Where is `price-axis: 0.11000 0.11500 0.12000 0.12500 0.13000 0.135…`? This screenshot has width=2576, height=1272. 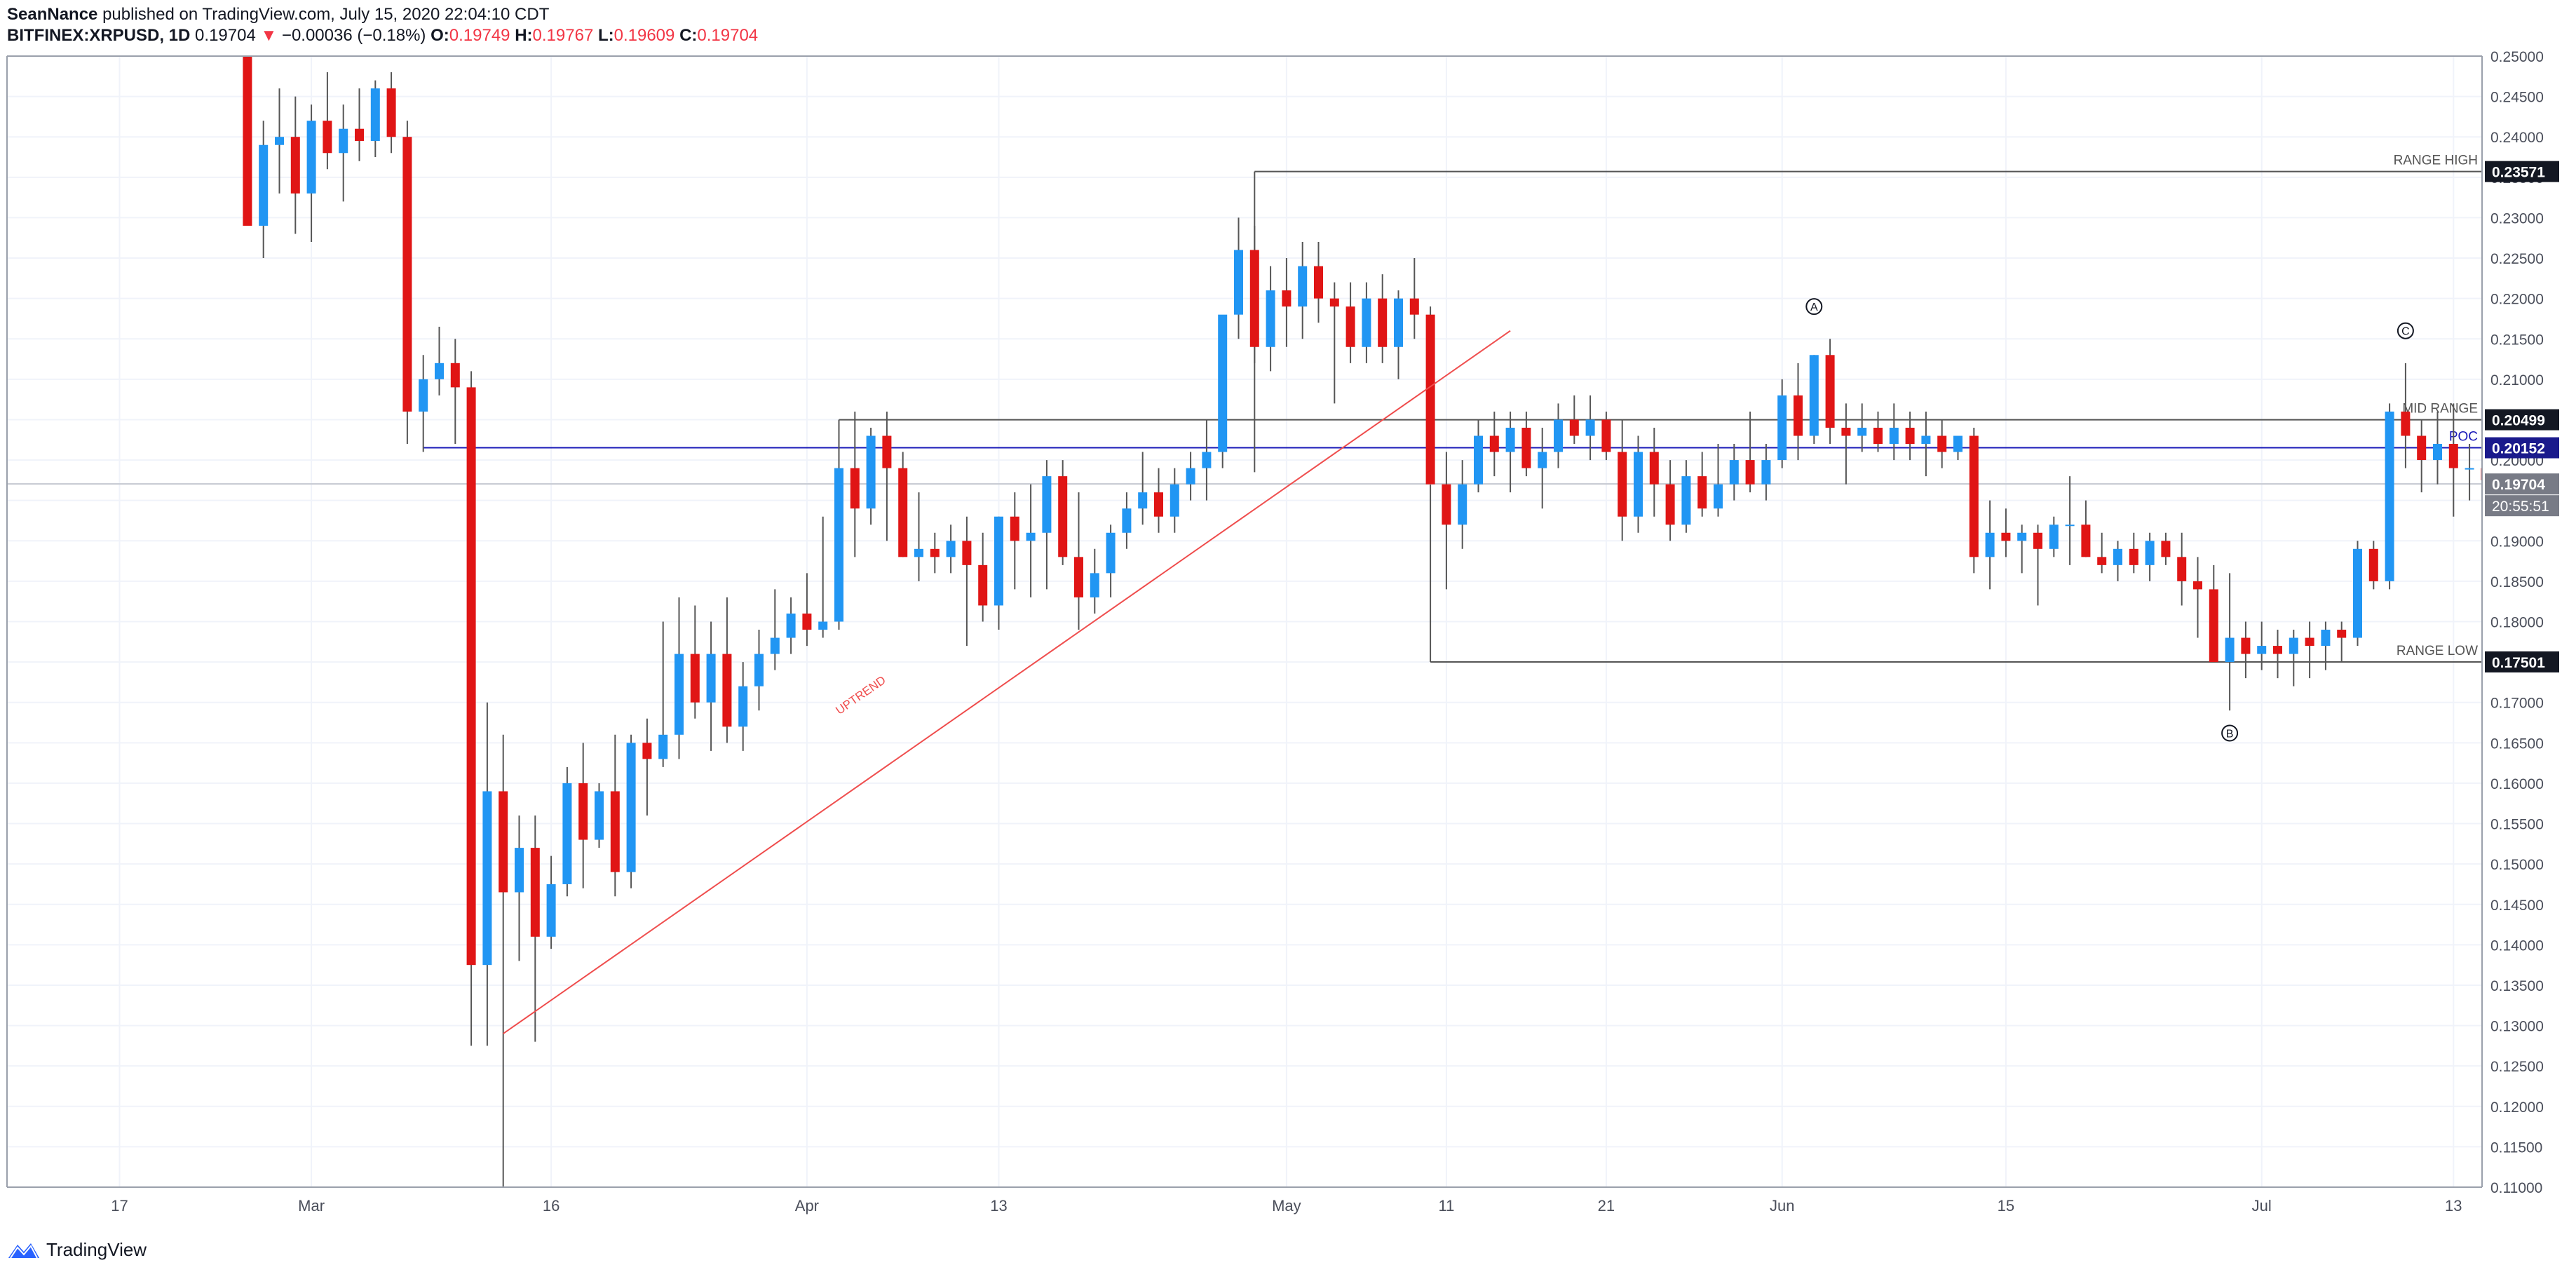
price-axis: 0.11000 0.11500 0.12000 0.12500 0.13000 0.135… is located at coordinates (2522, 622).